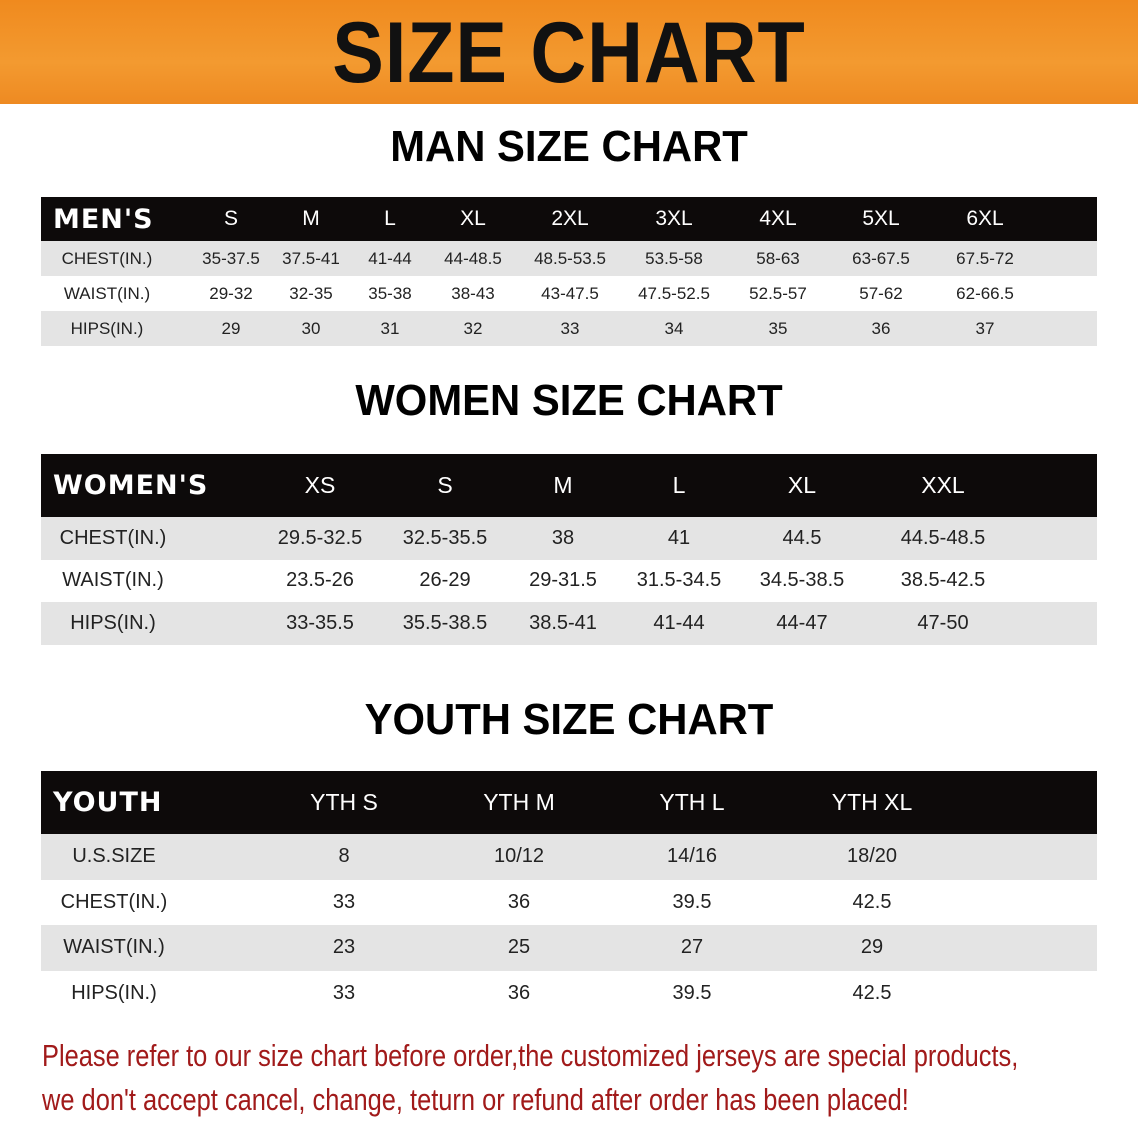 This screenshot has height=1132, width=1138. What do you see at coordinates (569, 485) in the screenshot?
I see `table-header-row: WOMEN'S XS S M L XL XXL` at bounding box center [569, 485].